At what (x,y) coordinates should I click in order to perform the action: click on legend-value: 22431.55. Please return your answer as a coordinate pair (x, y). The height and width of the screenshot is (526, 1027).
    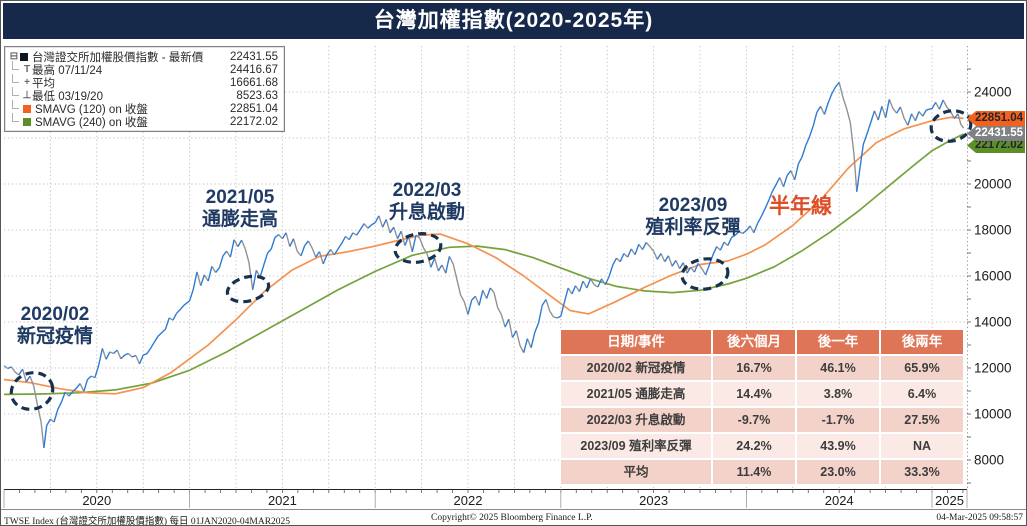
    Looking at the image, I should click on (254, 56).